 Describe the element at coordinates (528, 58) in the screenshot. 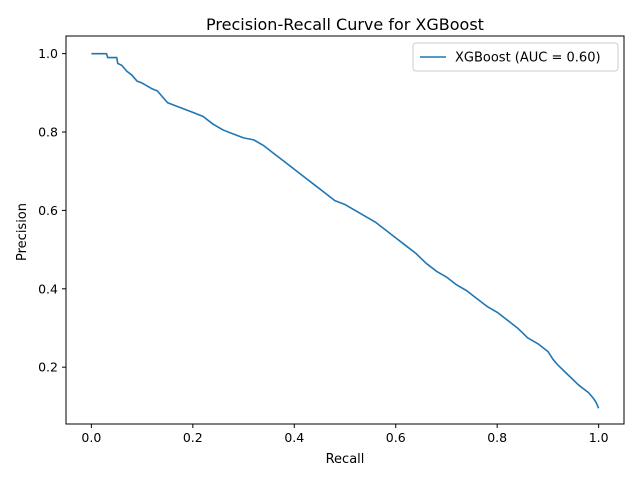

I see `legend-label-xgboost: XGBoost (AUC = 0.60)` at that location.